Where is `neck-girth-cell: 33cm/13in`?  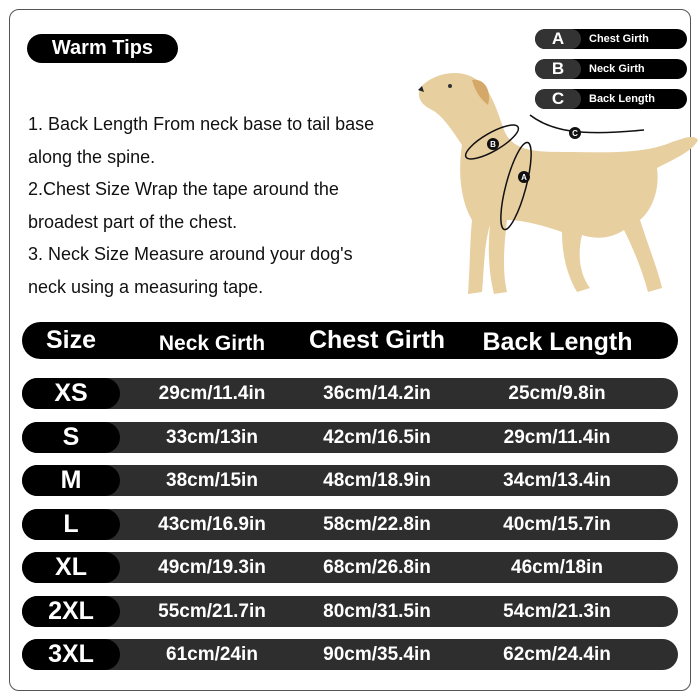
neck-girth-cell: 33cm/13in is located at coordinates (212, 437).